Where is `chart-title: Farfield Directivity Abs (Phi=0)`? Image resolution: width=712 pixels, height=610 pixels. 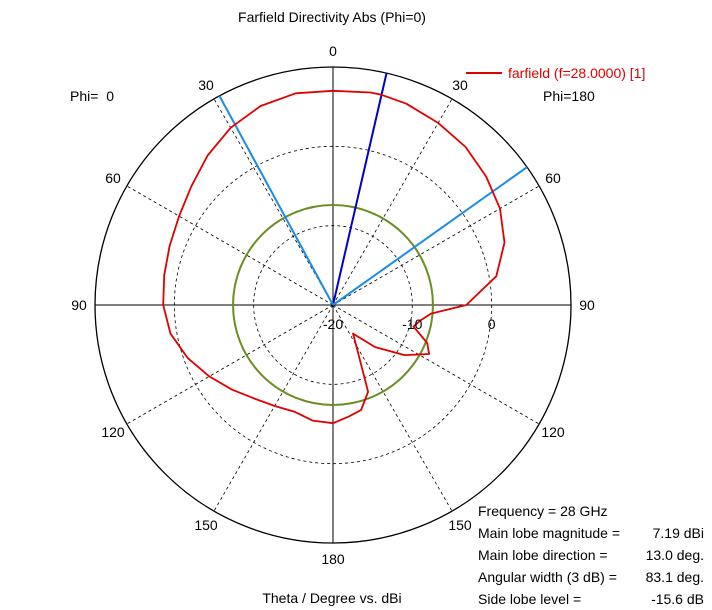 chart-title: Farfield Directivity Abs (Phi=0) is located at coordinates (332, 17).